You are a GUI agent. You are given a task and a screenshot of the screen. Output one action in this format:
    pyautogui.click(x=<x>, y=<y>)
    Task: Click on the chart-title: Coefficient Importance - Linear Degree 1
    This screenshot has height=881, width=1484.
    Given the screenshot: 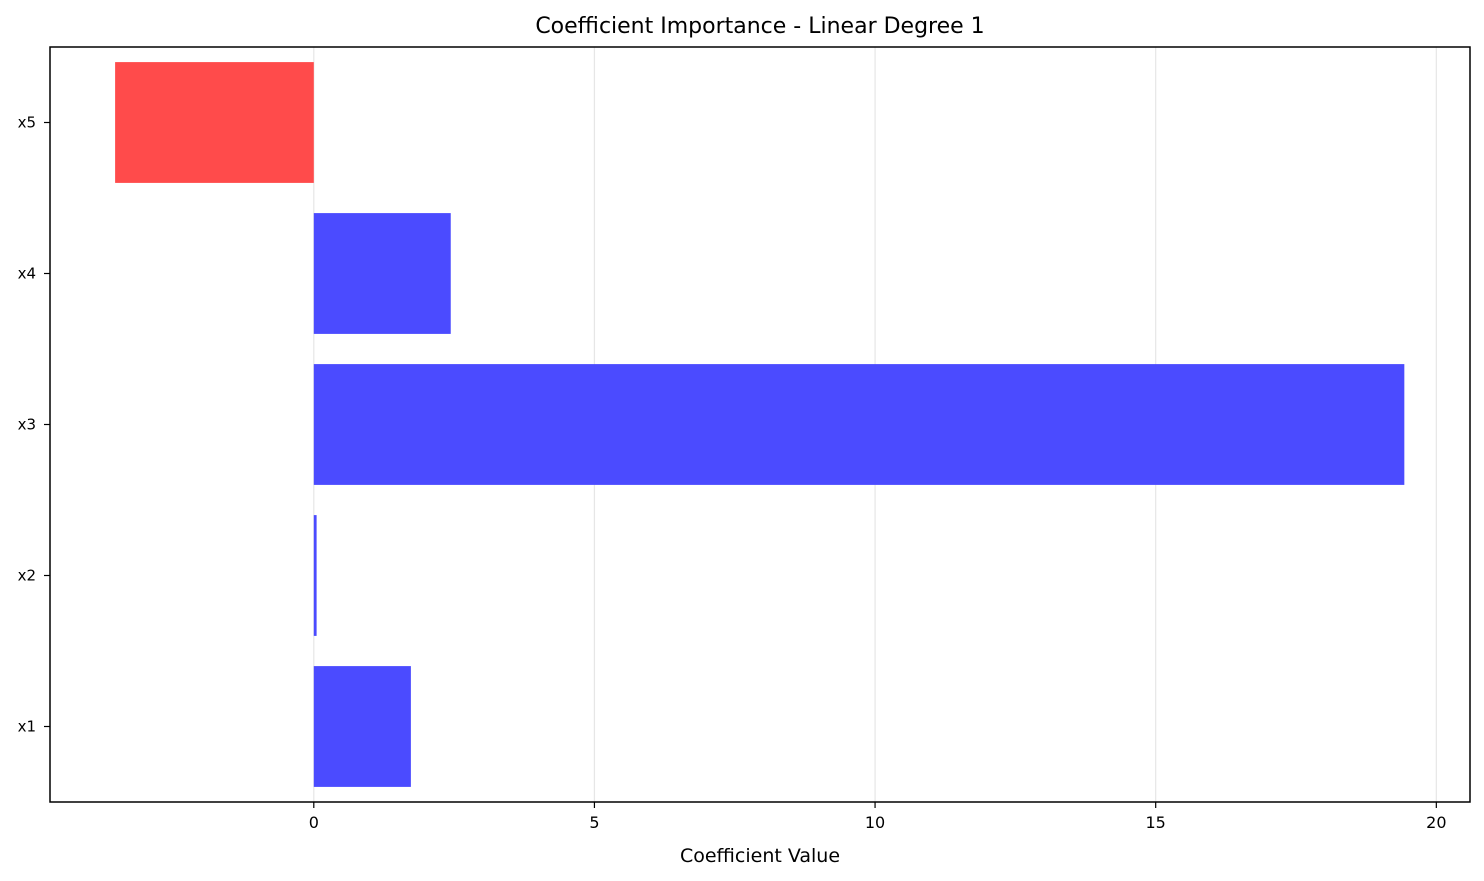 What is the action you would take?
    pyautogui.click(x=759, y=26)
    